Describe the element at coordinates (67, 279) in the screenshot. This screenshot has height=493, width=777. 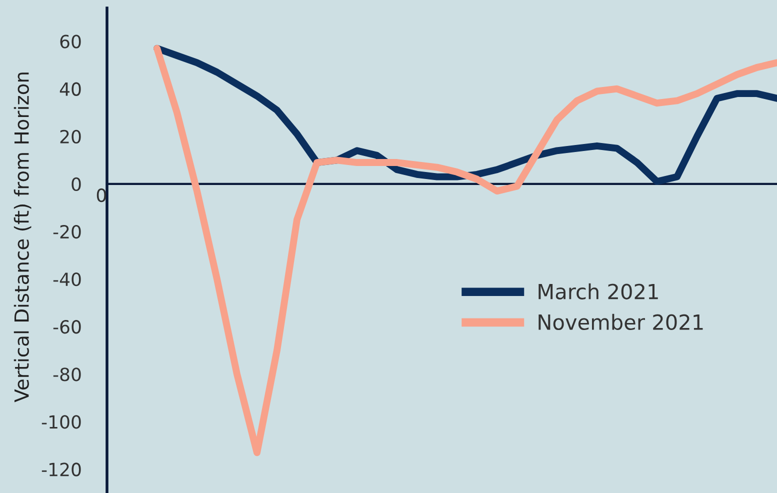
I see `y-tick-label: -40` at that location.